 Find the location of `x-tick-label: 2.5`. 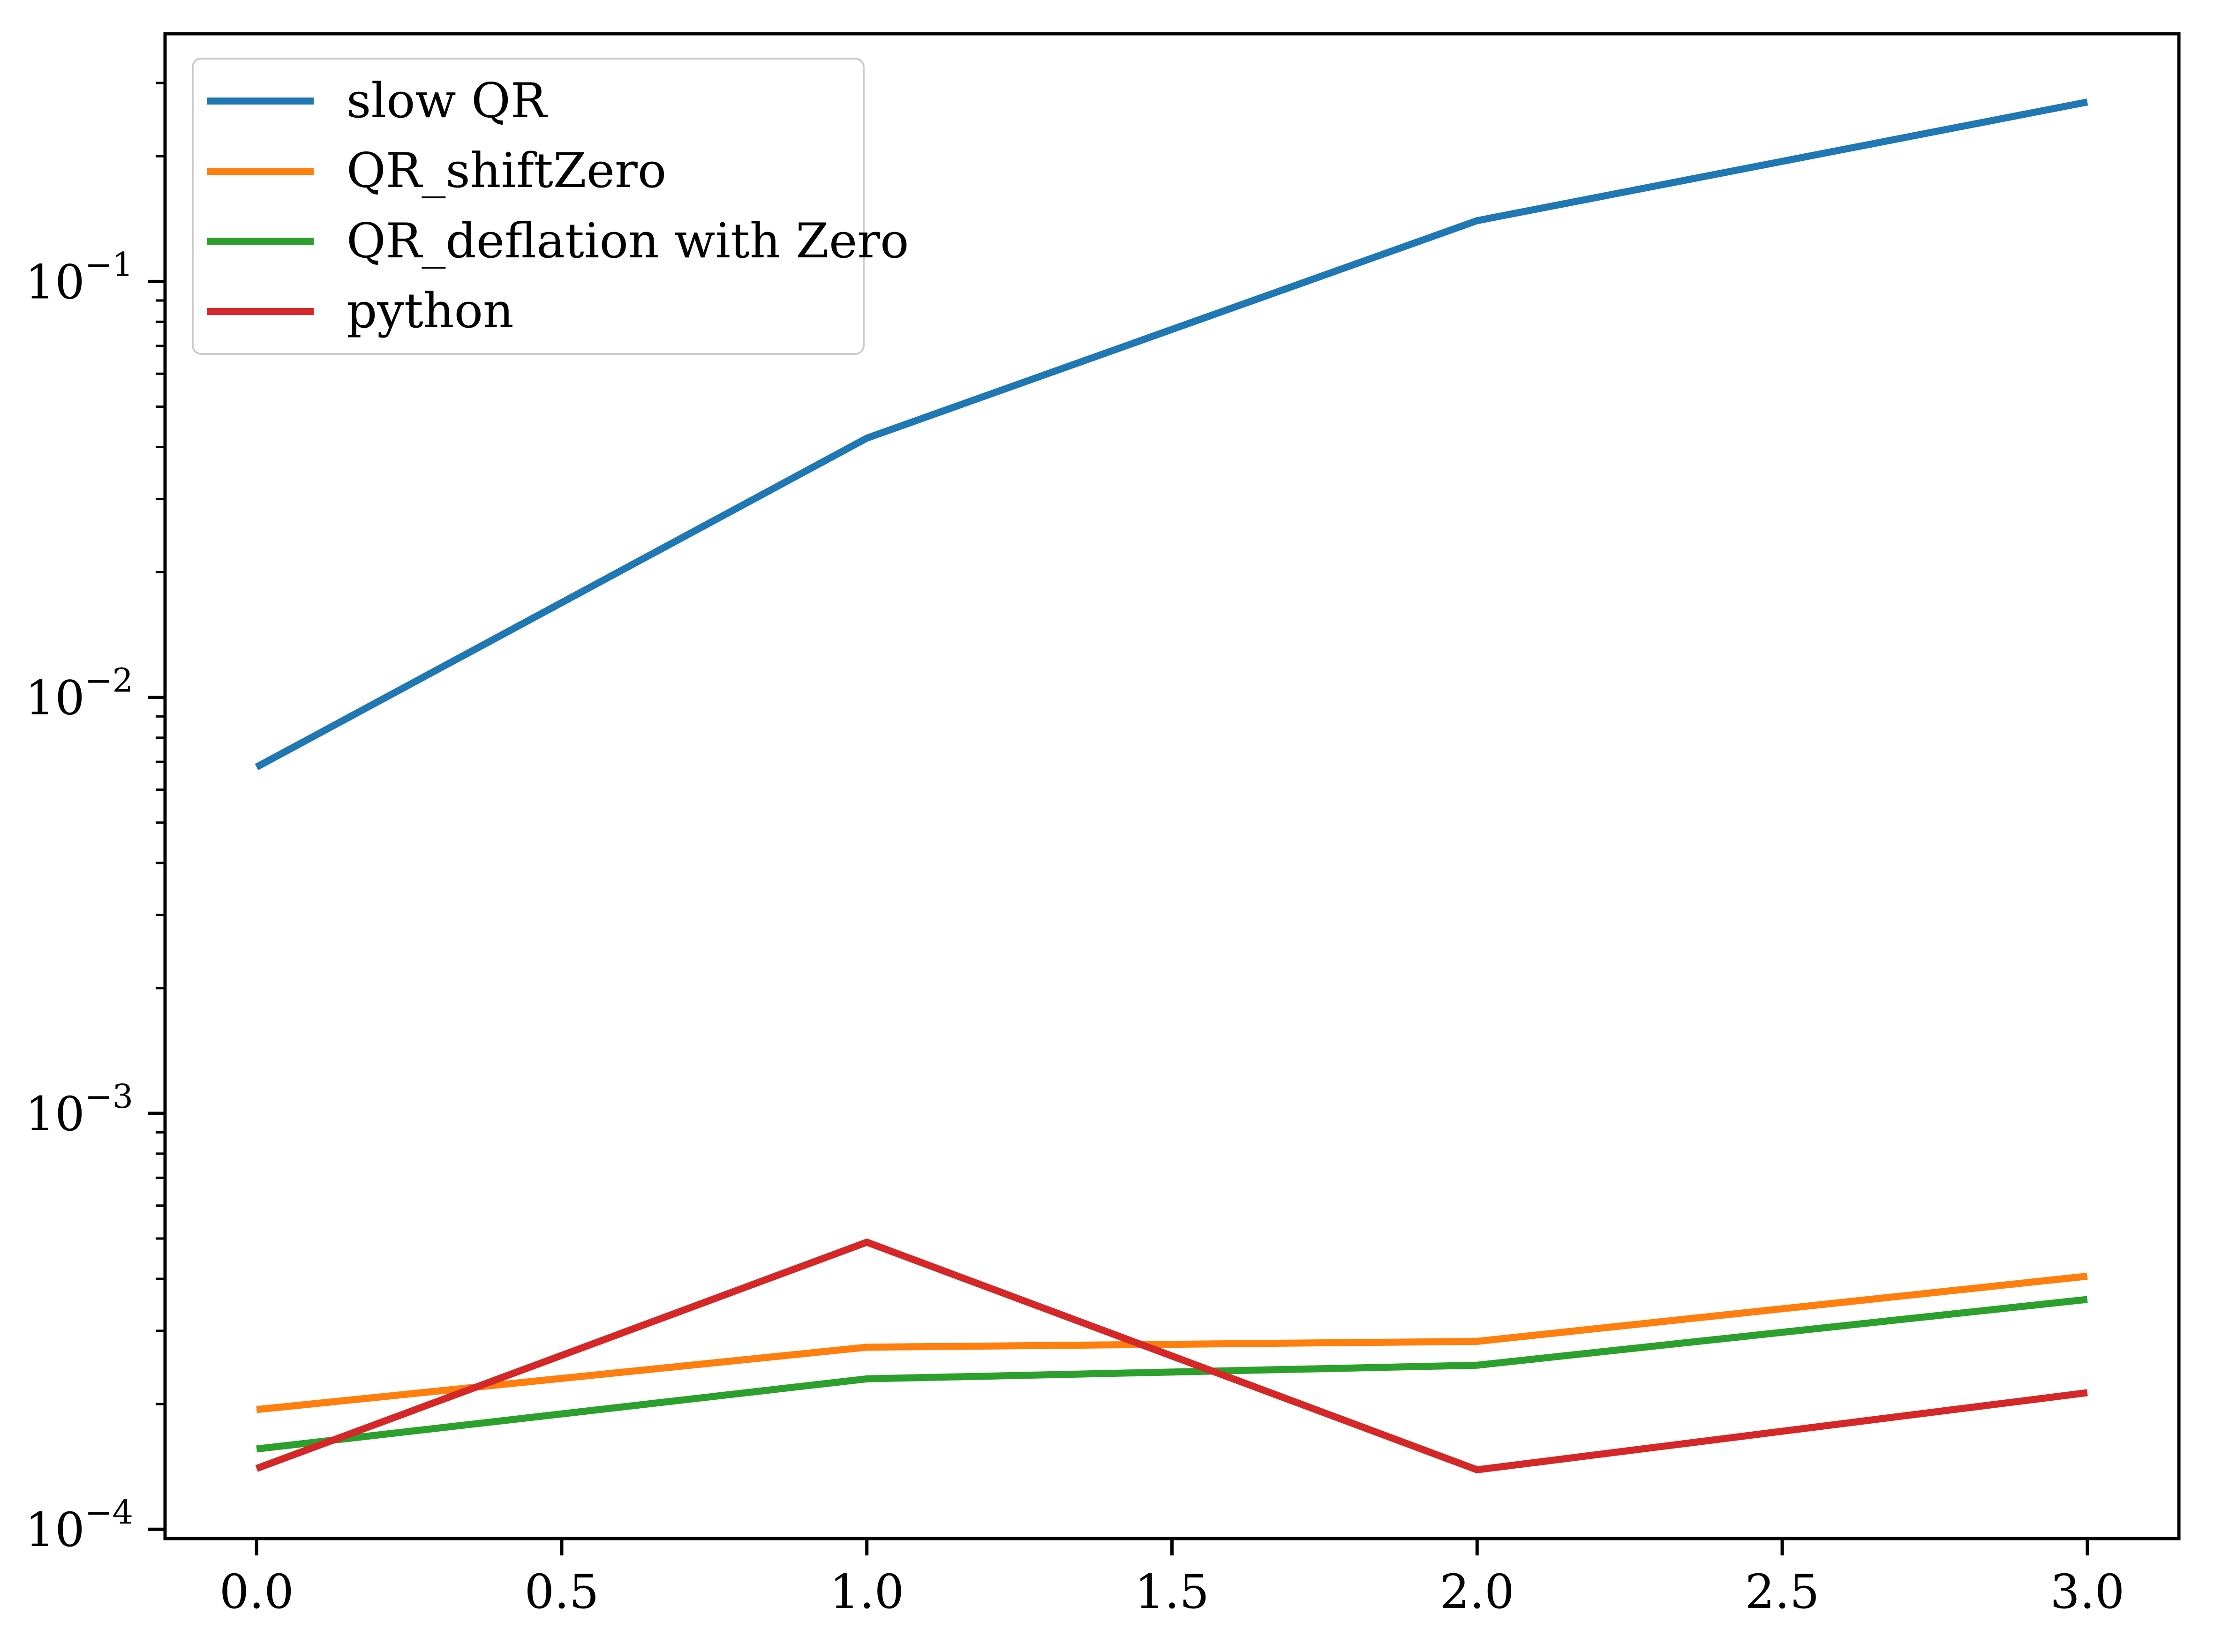

x-tick-label: 2.5 is located at coordinates (1782, 1591).